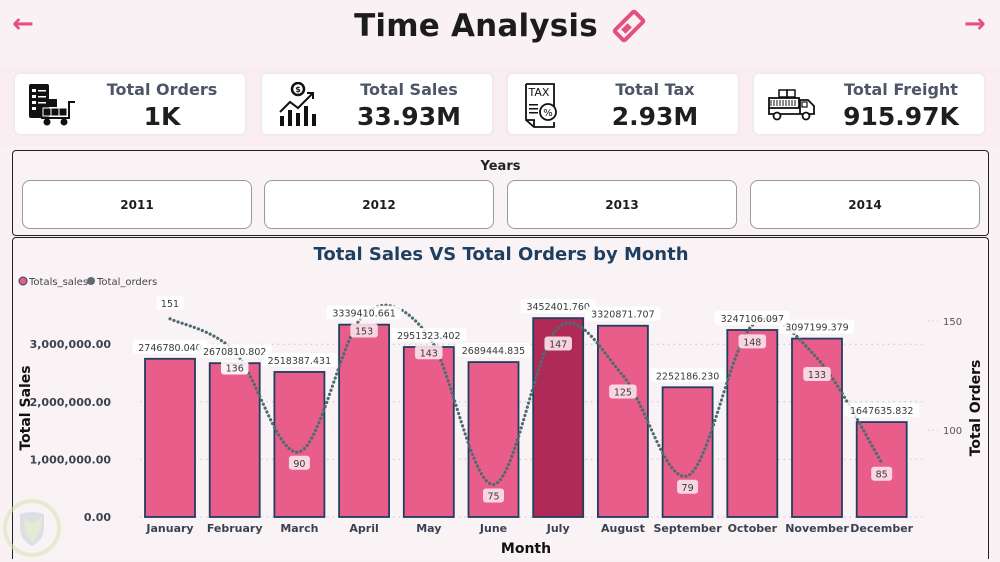 Image resolution: width=1000 pixels, height=562 pixels. Describe the element at coordinates (817, 528) in the screenshot. I see `x-tick-label: November` at that location.